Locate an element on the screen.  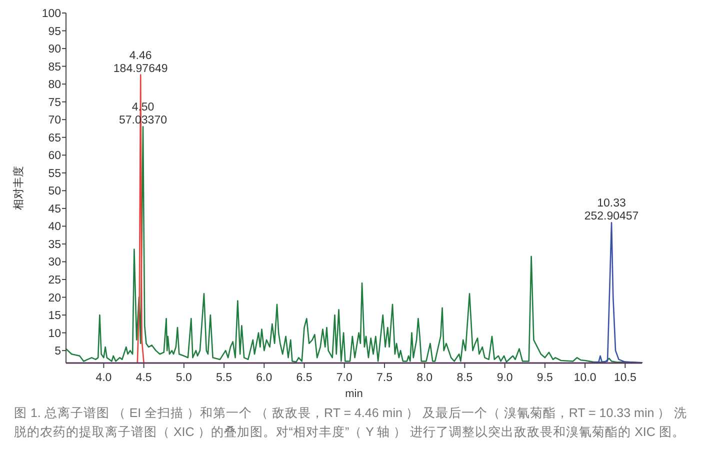
y-tick-label: 40 is located at coordinates (54, 227).